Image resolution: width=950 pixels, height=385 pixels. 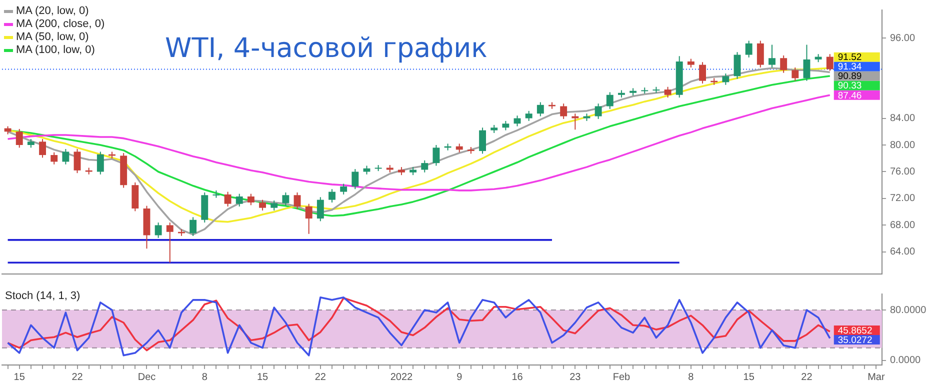 What do you see at coordinates (326, 48) in the screenshot?
I see `text: WTI, 4-часовой график` at bounding box center [326, 48].